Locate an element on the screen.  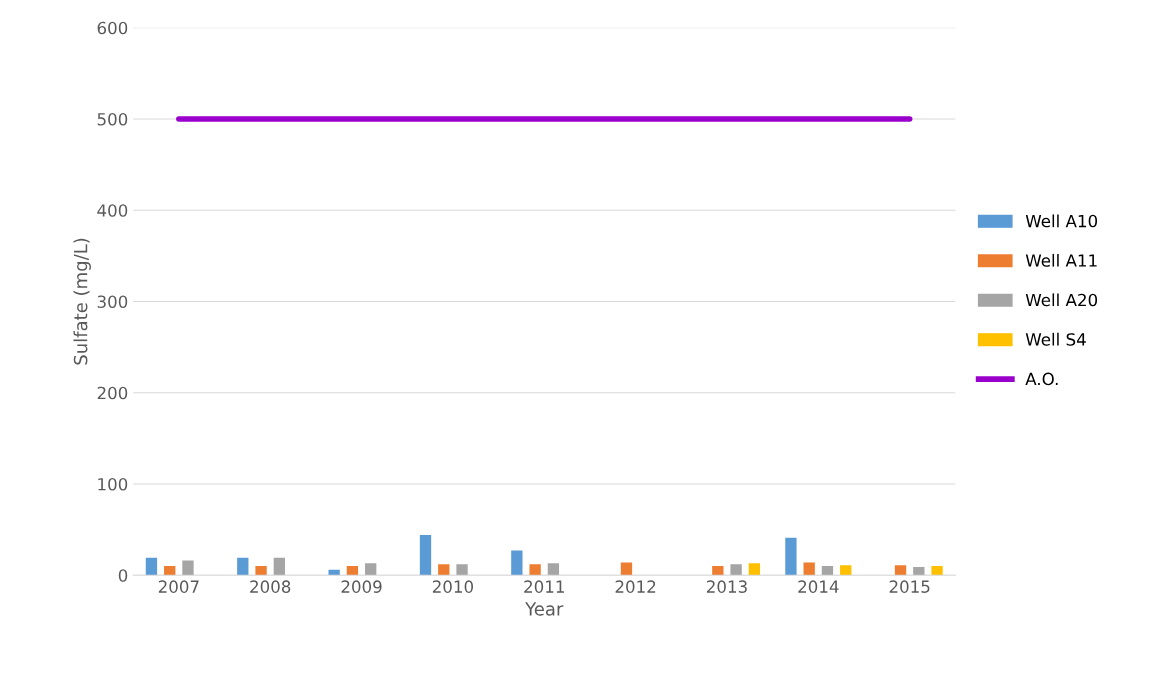
x-tick-label: 2007 is located at coordinates (178, 586).